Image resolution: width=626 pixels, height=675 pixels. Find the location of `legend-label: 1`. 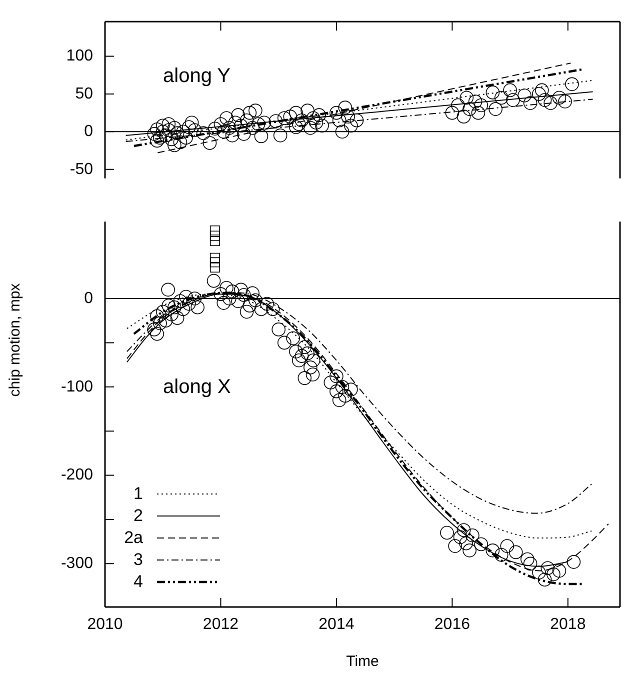

legend-label: 1 is located at coordinates (137, 494).